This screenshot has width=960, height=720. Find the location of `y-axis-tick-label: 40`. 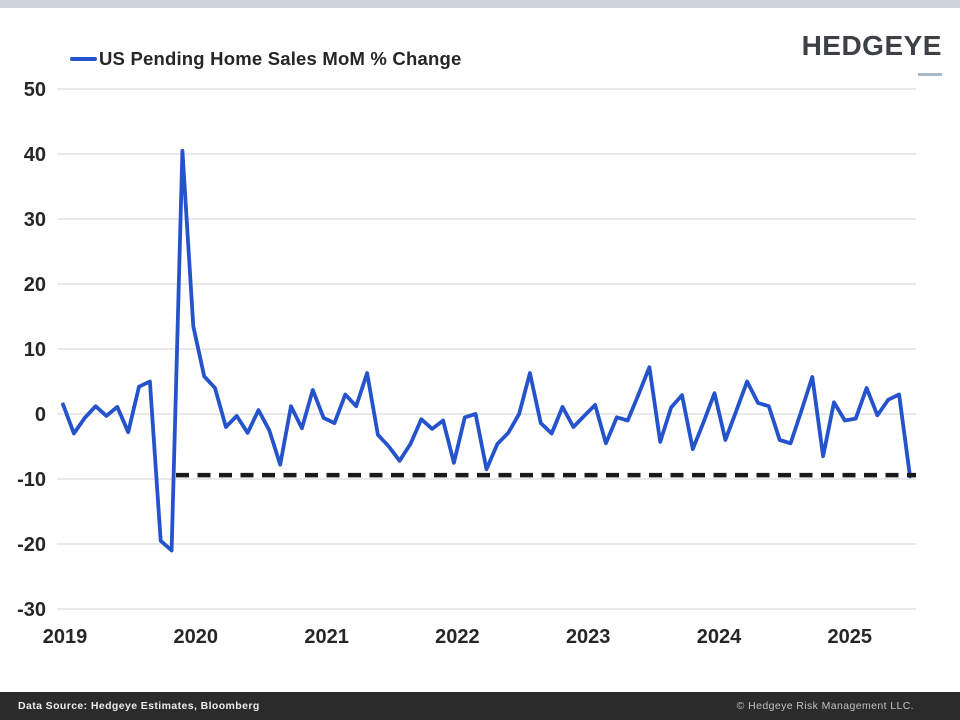

y-axis-tick-label: 40 is located at coordinates (35, 155).